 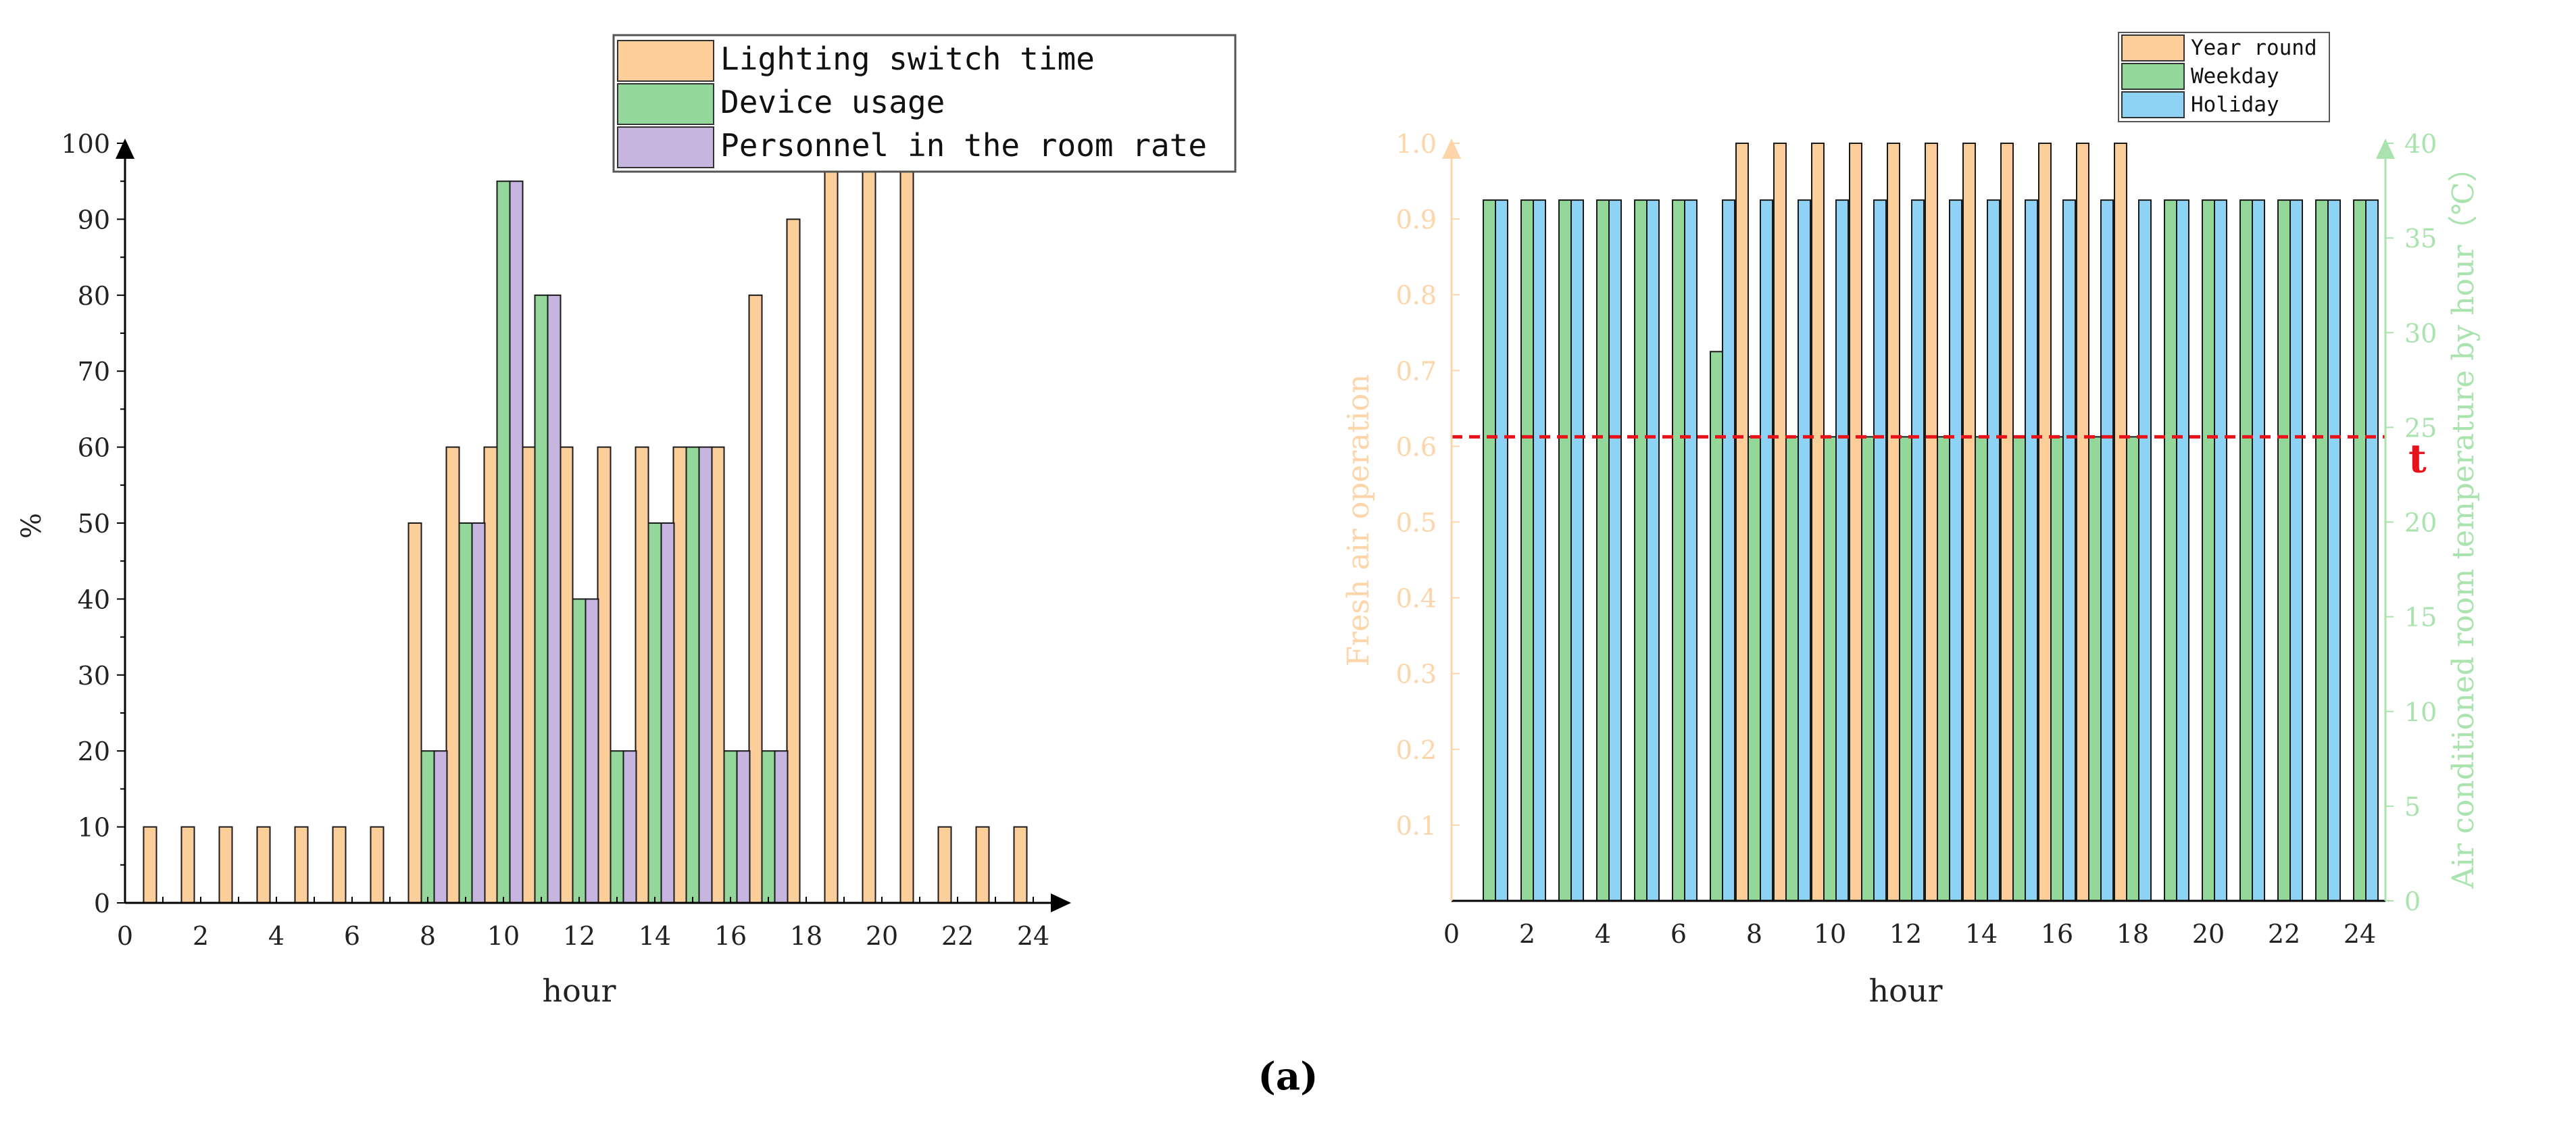 What do you see at coordinates (2235, 105) in the screenshot?
I see `legend-label: Holiday` at bounding box center [2235, 105].